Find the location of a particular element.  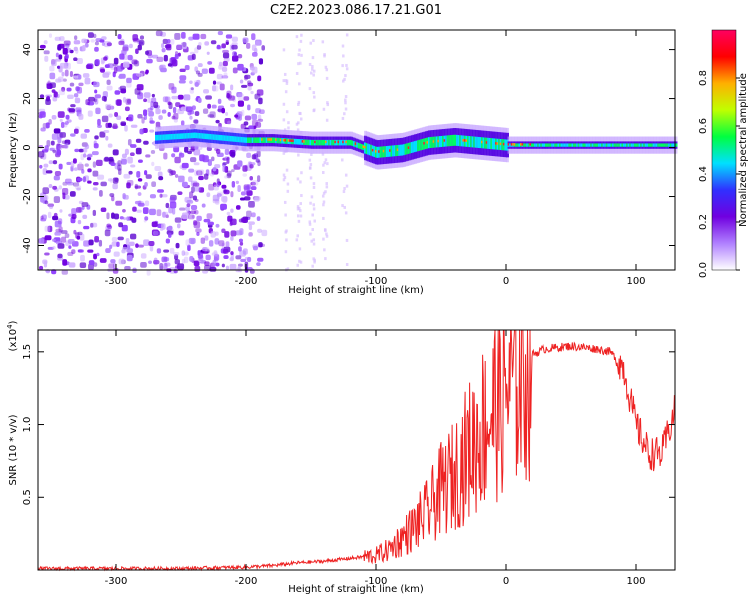

colorbar-tick-label: 0.0 is located at coordinates (703, 270).